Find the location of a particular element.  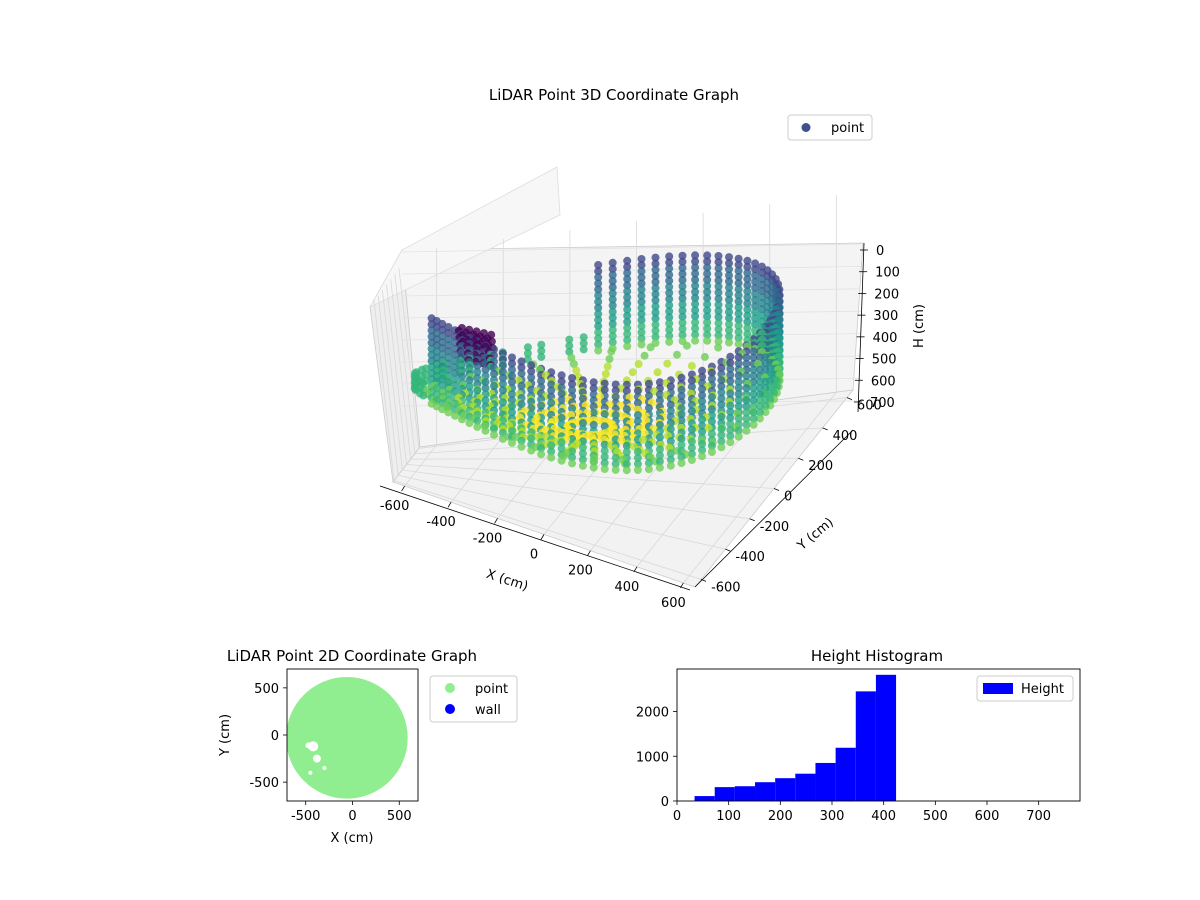

x-tick-label-histogram: 0 is located at coordinates (677, 816).